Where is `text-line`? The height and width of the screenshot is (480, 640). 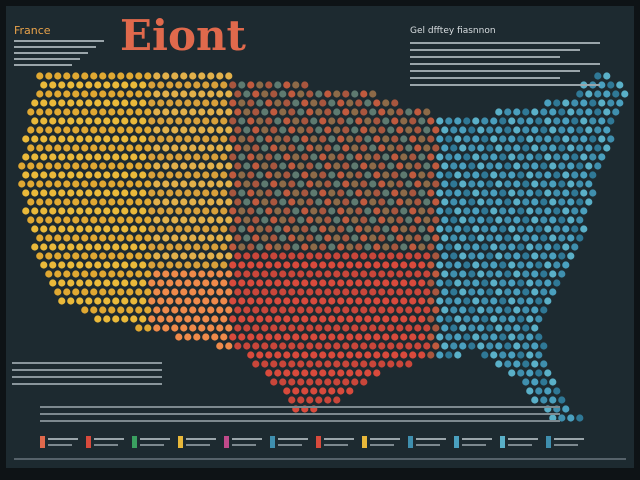 text-line is located at coordinates (87, 377).